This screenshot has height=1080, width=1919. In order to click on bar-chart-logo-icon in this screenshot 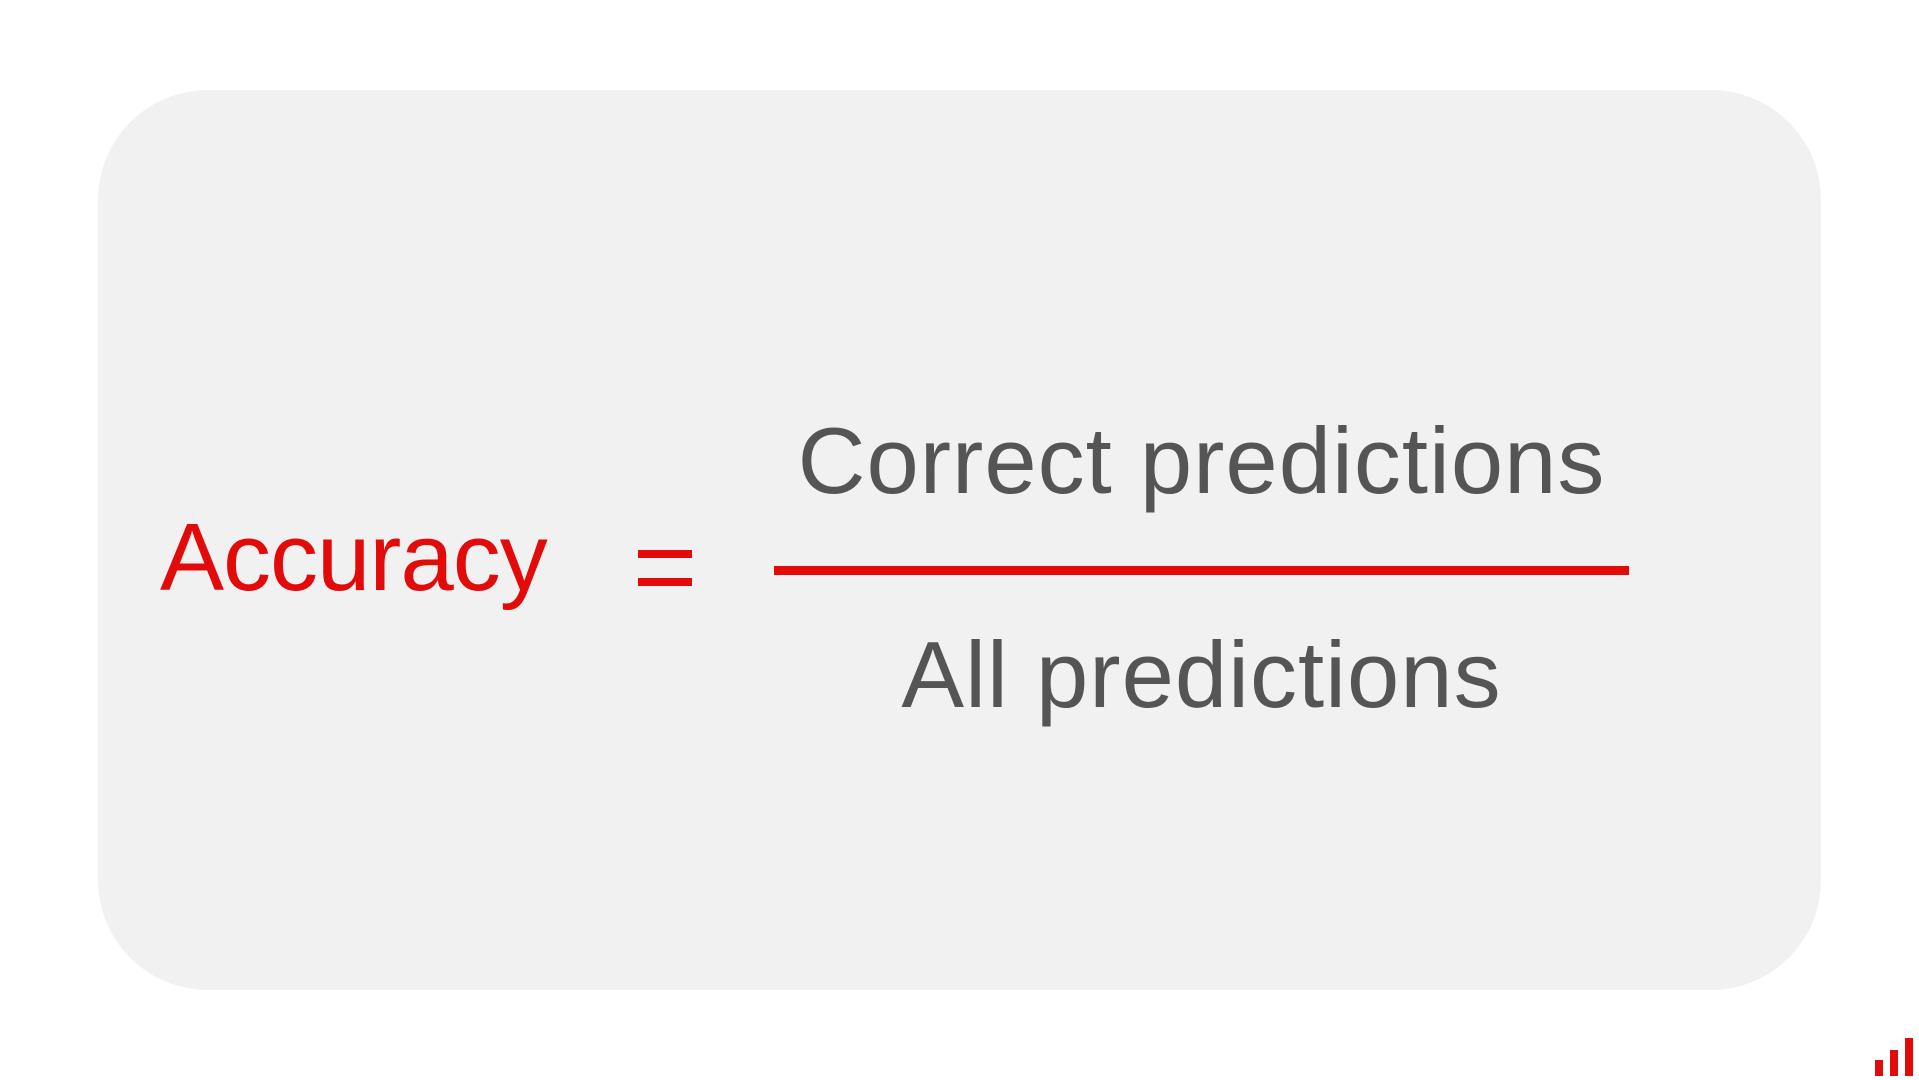, I will do `click(1894, 1057)`.